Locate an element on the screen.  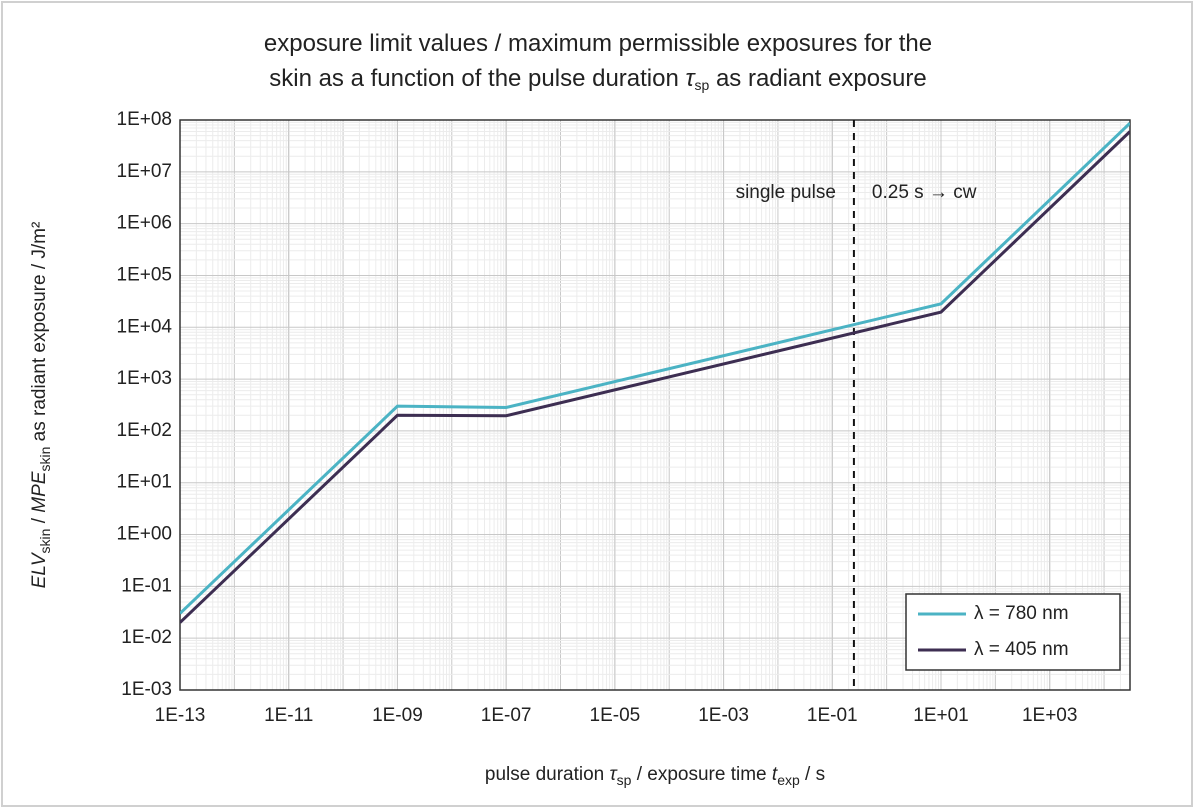
legend-box is located at coordinates (1013, 632).